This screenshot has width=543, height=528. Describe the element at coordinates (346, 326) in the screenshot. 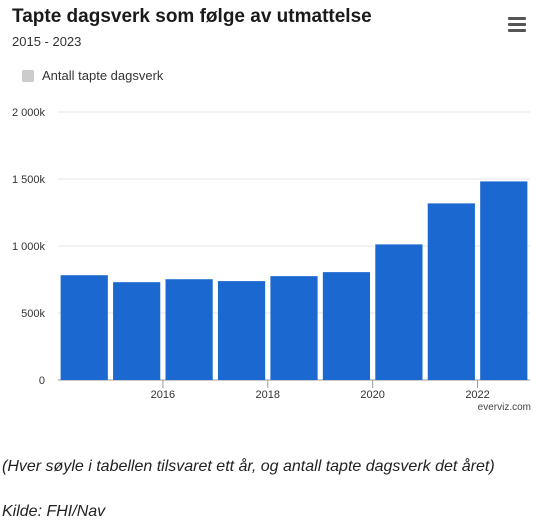

I see `bar-2020` at that location.